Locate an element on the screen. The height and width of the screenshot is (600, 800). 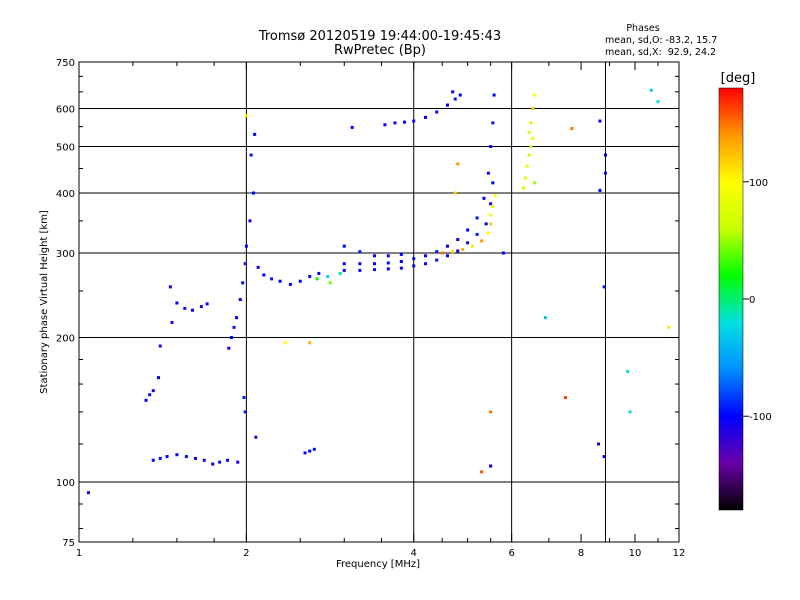
colorbar is located at coordinates (731, 299).